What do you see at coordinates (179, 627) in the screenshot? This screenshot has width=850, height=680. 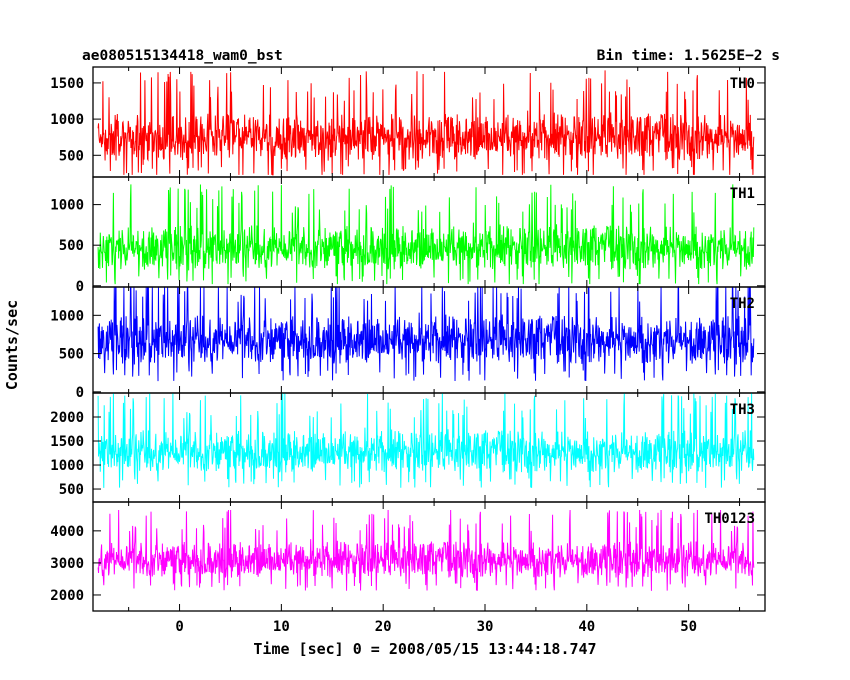 I see `x-tick-label: 0` at bounding box center [179, 627].